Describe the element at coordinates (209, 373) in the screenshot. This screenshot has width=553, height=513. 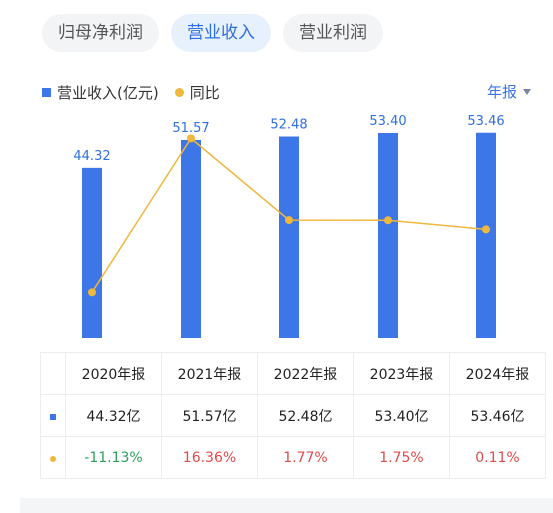
I see `table-header-cell: 2021年报` at that location.